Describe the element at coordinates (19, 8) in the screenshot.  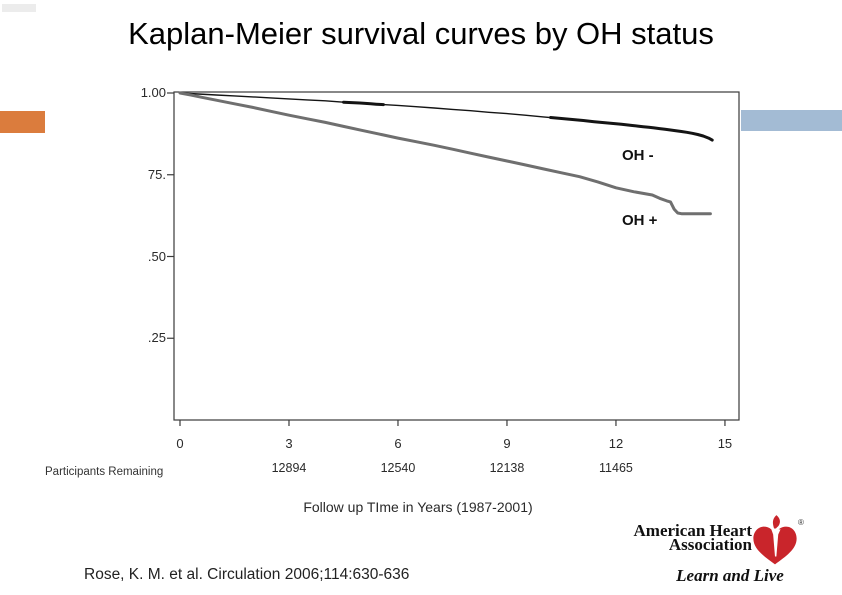
I see `scan-artifact` at that location.